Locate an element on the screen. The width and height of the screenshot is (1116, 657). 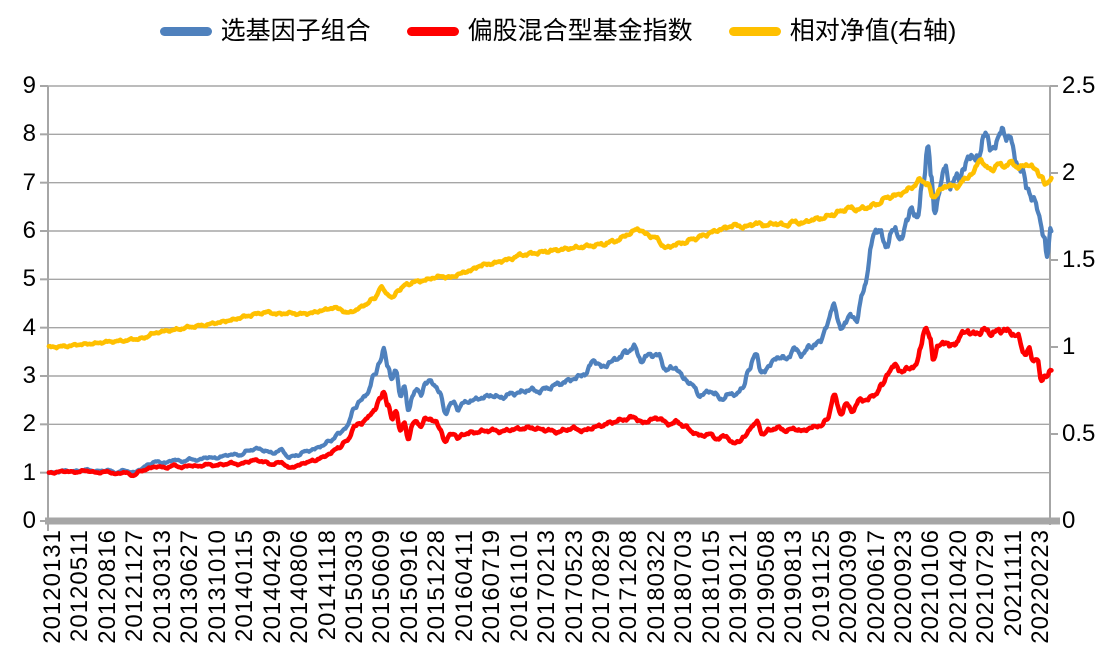
right-axis-tick-label: 2 is located at coordinates (1069, 172).